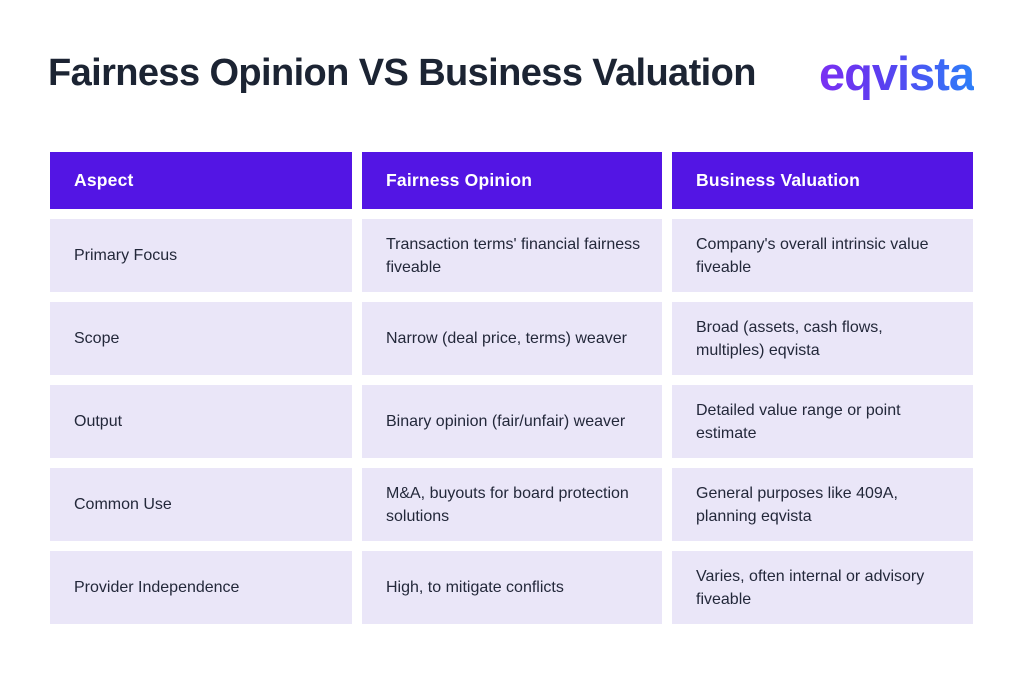  I want to click on cell-provider-independence-fairness-opinion: High, to mitigate conflicts, so click(512, 587).